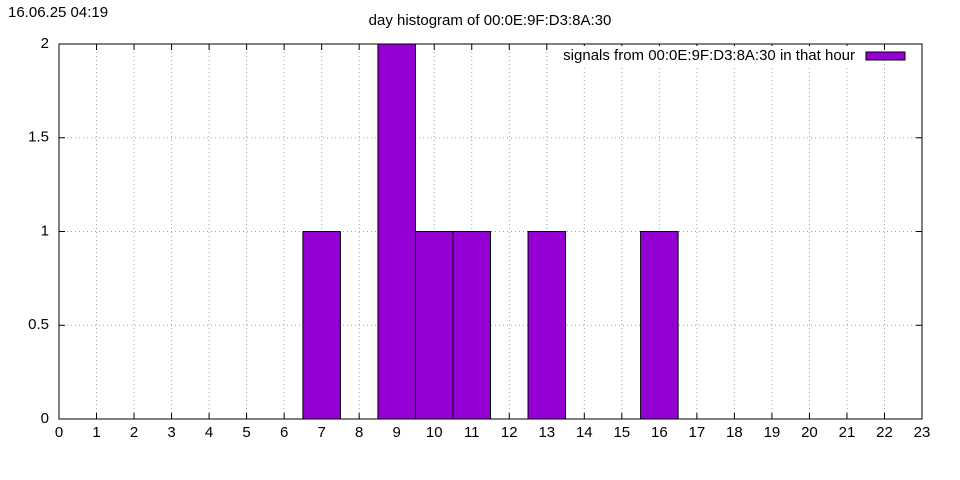 Image resolution: width=960 pixels, height=480 pixels. I want to click on x-tick-label: 17, so click(697, 432).